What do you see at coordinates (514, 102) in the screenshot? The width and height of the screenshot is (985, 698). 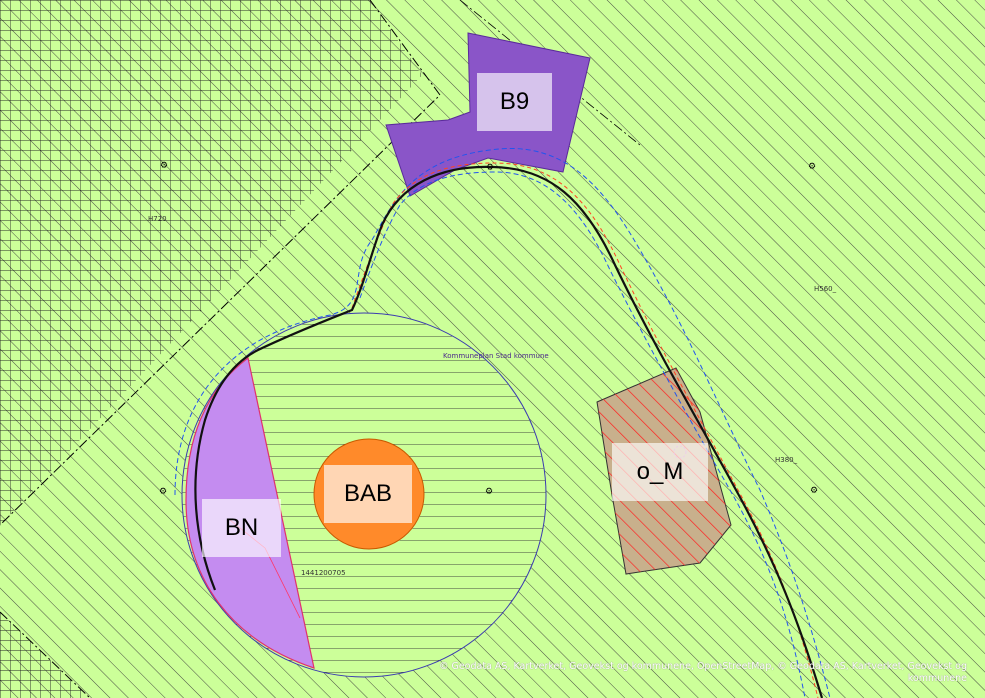 I see `zone-label-b9: B9` at bounding box center [514, 102].